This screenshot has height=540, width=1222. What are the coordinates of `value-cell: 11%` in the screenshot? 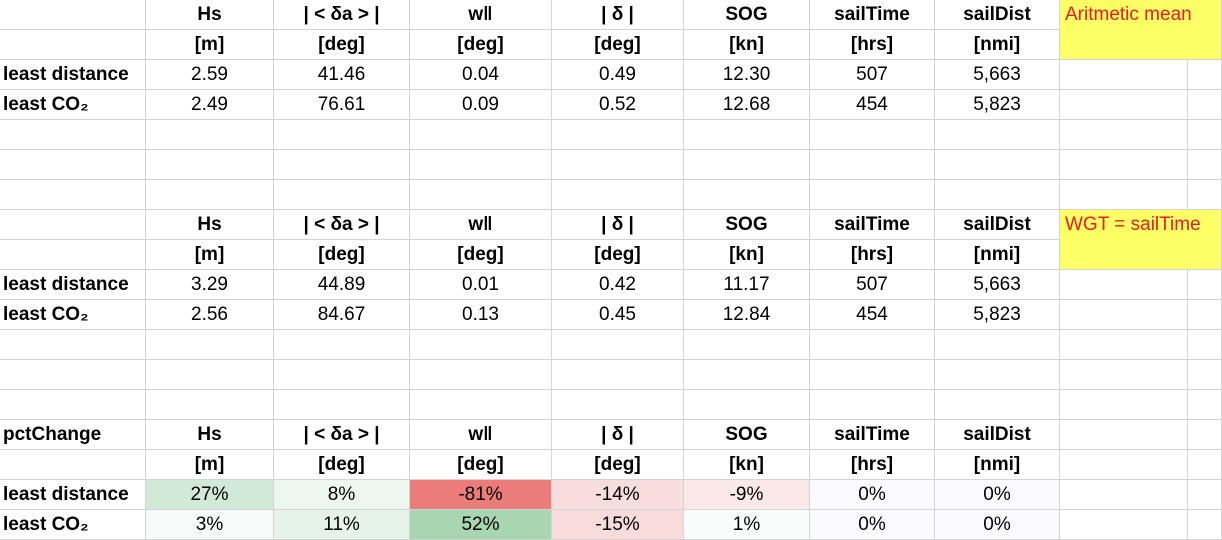 It's located at (342, 525).